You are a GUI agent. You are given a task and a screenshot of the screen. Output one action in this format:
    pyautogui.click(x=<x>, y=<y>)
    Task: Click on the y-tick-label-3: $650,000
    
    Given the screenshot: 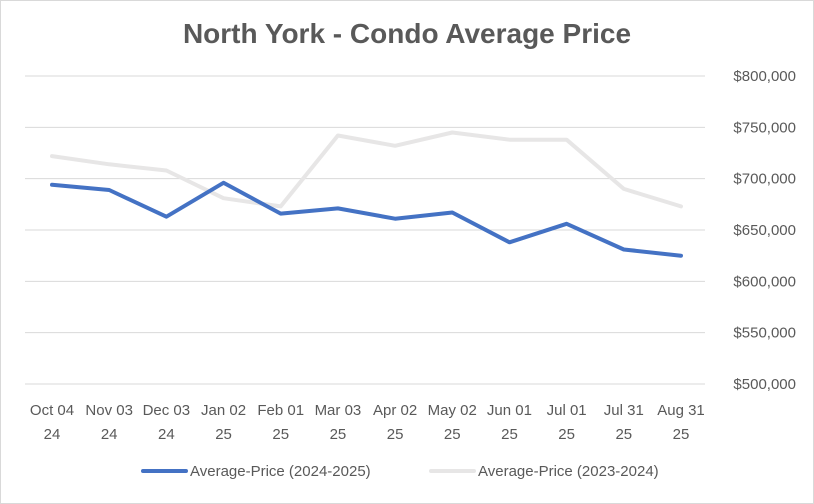 What is the action you would take?
    pyautogui.click(x=764, y=230)
    